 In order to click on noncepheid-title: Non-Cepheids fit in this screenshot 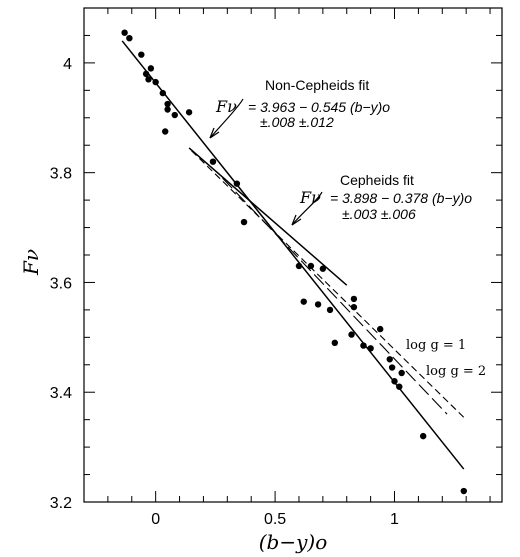, I will do `click(317, 85)`.